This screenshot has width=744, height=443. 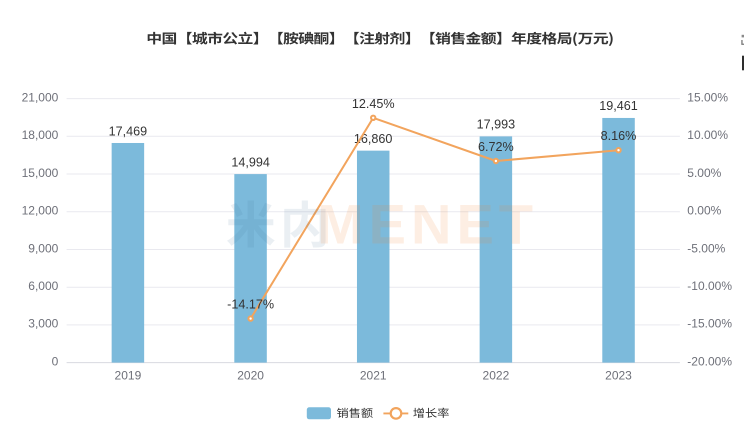 What do you see at coordinates (706, 248) in the screenshot?
I see `svg-text: -5.00%` at bounding box center [706, 248].